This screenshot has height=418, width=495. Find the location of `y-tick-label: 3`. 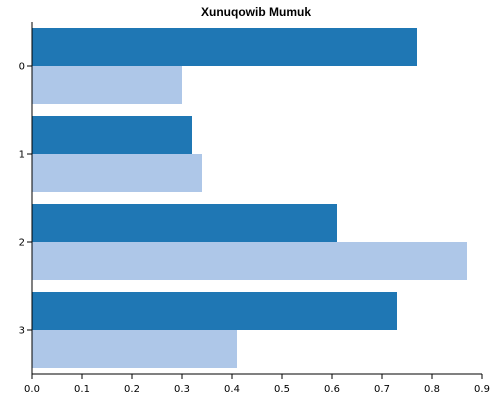

y-tick-label: 3 is located at coordinates (22, 331).